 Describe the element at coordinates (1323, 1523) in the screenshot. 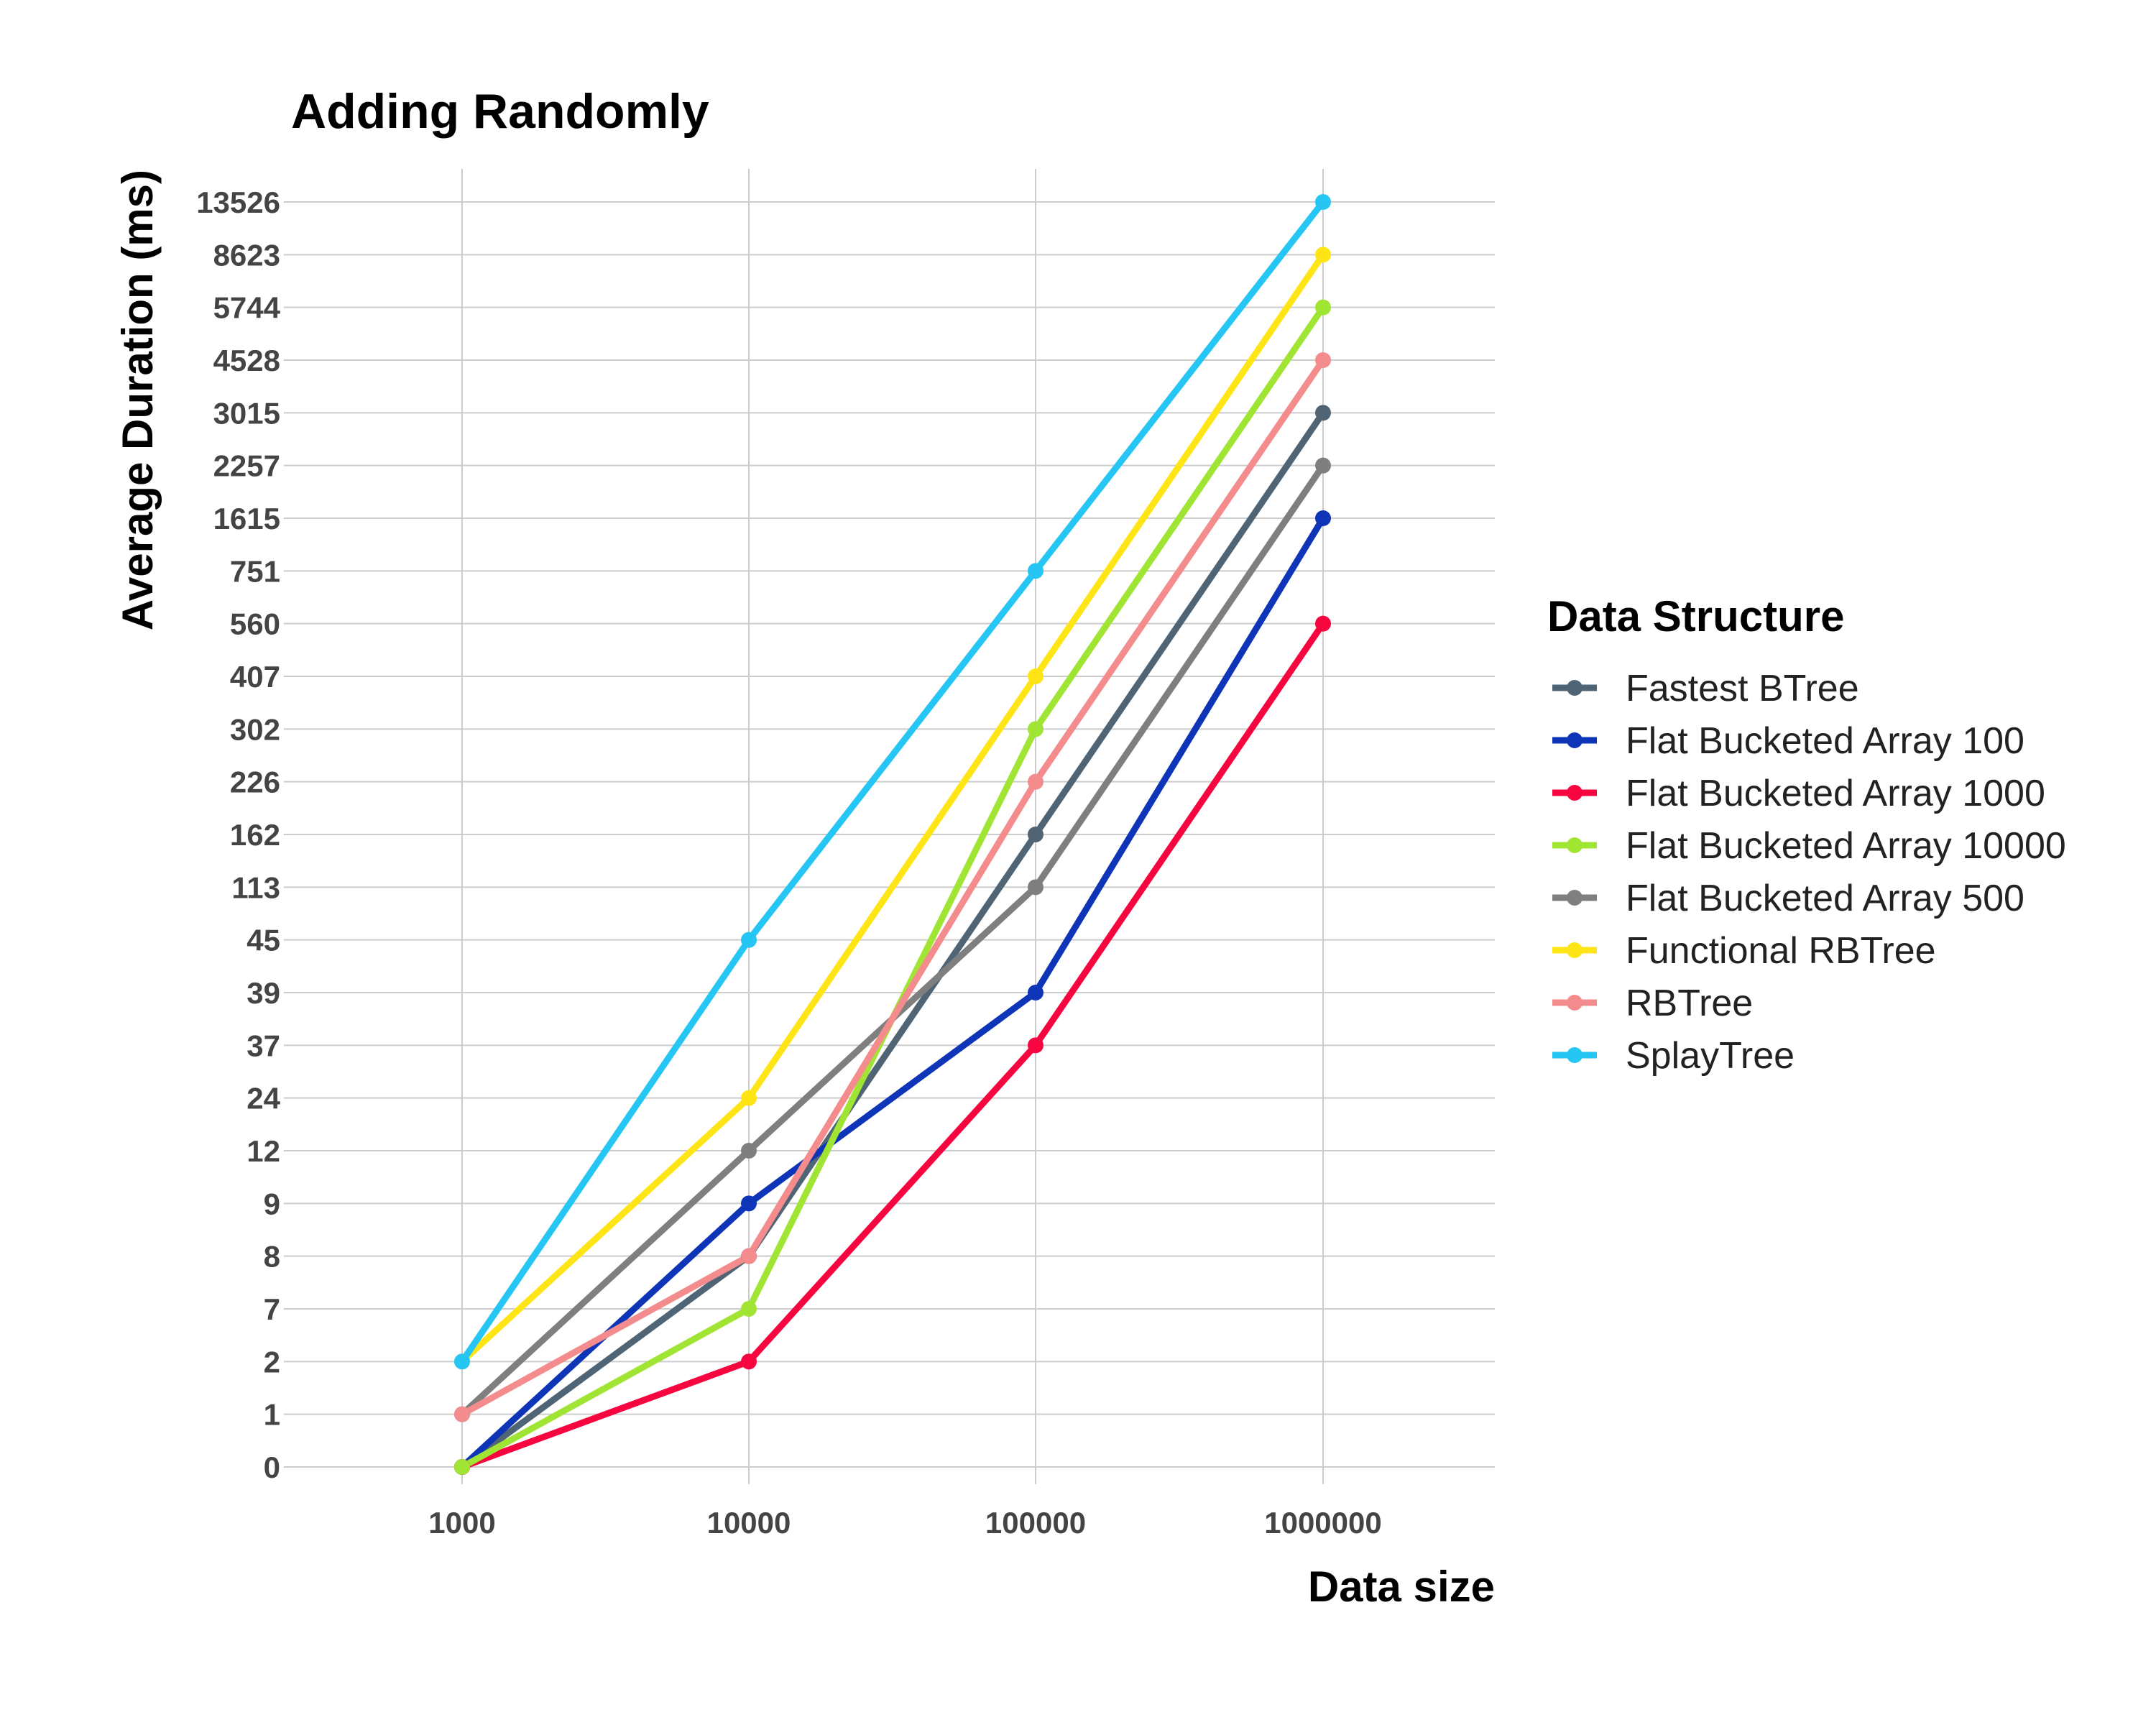

I see `x-tick-label: 1000000` at that location.